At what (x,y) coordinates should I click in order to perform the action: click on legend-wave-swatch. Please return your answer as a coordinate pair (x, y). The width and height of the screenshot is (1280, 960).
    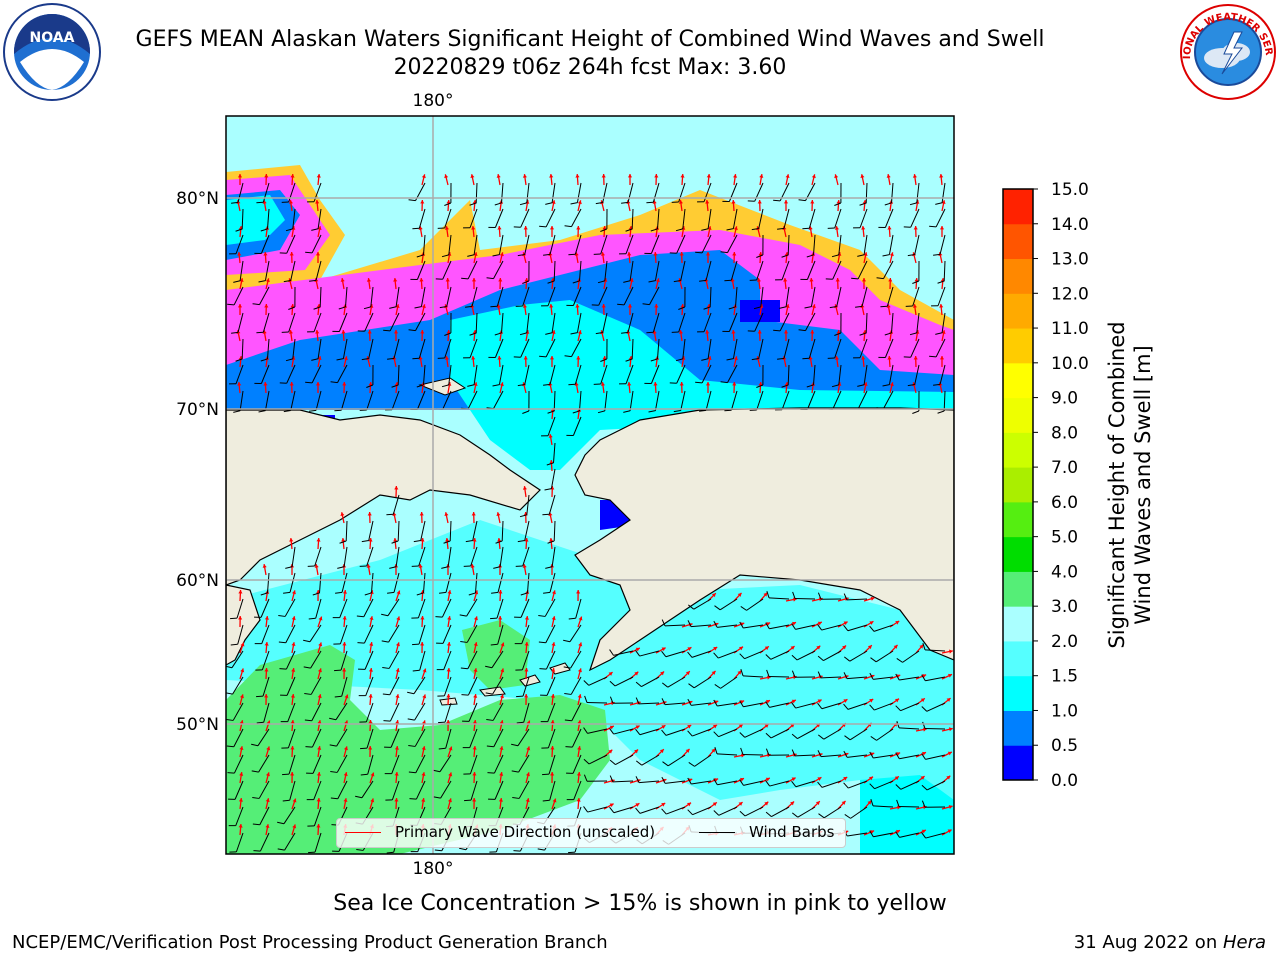
    Looking at the image, I should click on (363, 832).